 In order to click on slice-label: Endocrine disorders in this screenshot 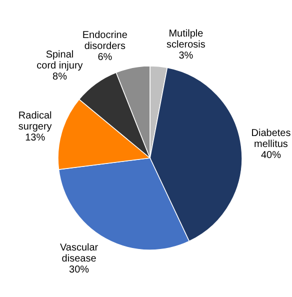, I will do `click(105, 41)`.